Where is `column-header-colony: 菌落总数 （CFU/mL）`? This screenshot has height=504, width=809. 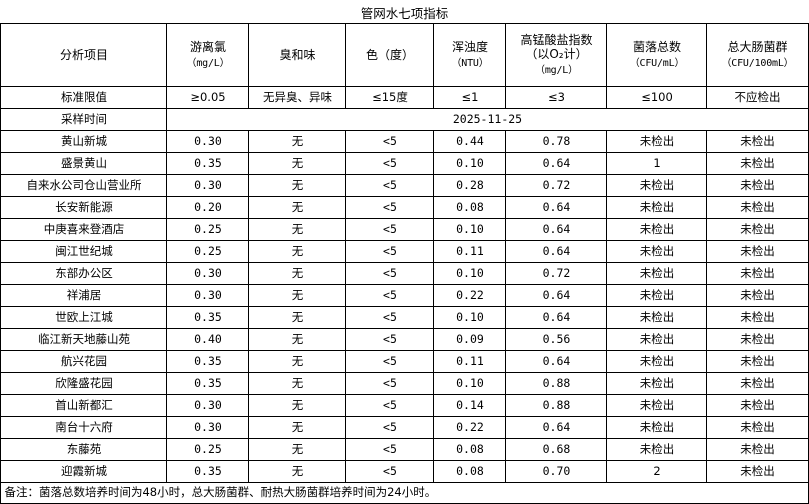 column-header-colony: 菌落总数 （CFU/mL） is located at coordinates (657, 55).